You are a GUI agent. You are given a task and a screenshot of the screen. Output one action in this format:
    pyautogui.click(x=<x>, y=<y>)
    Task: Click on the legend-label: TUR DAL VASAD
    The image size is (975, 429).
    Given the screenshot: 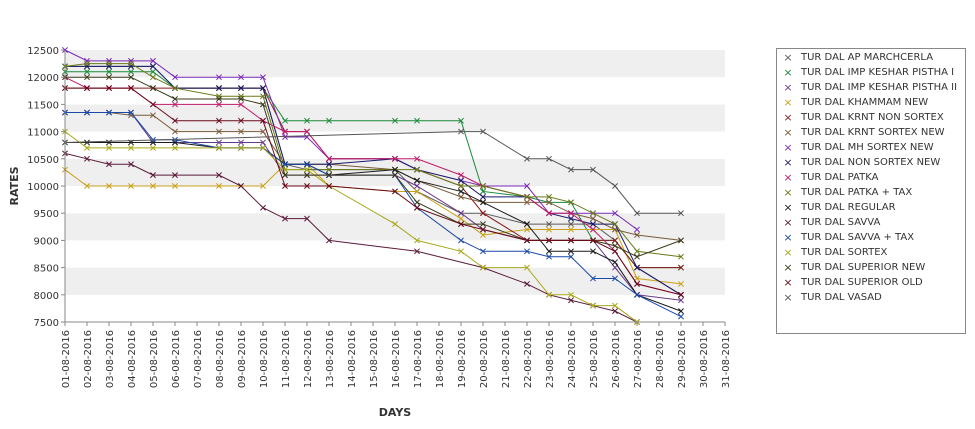 What is the action you would take?
    pyautogui.click(x=841, y=297)
    